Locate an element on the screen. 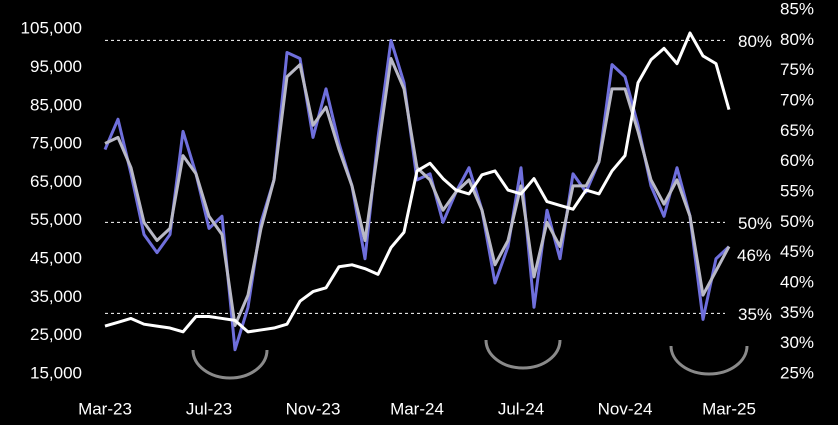  y2-tick-label: 25% is located at coordinates (797, 372).